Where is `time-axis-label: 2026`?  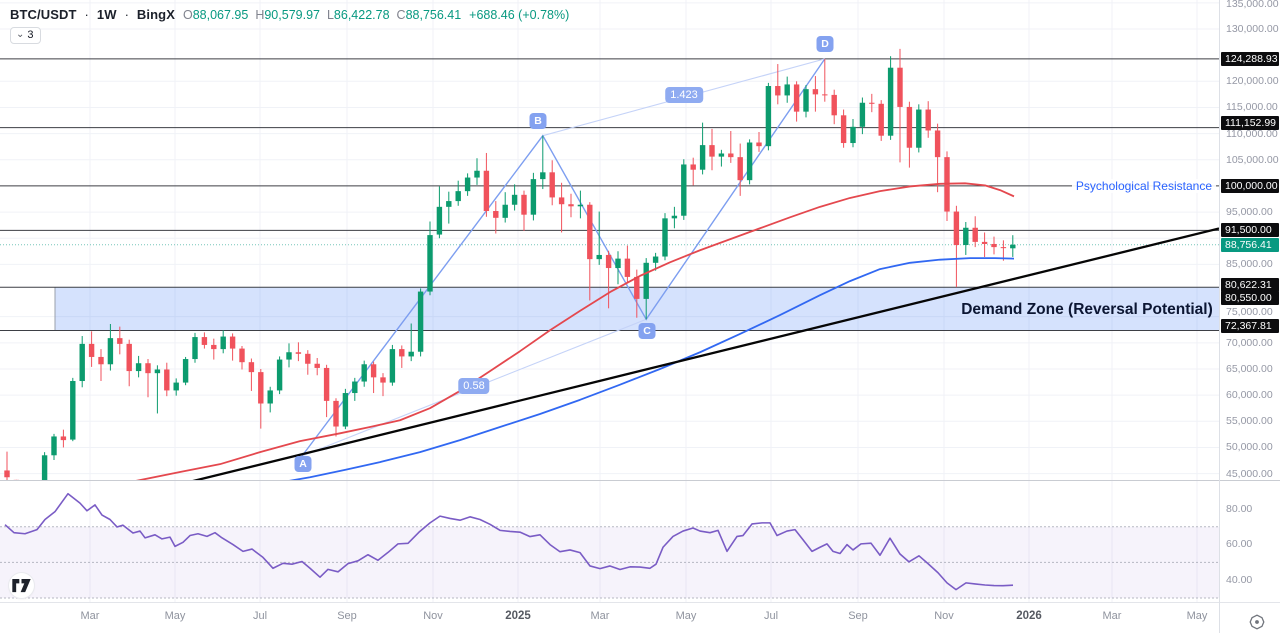
time-axis-label: 2026 is located at coordinates (1029, 616).